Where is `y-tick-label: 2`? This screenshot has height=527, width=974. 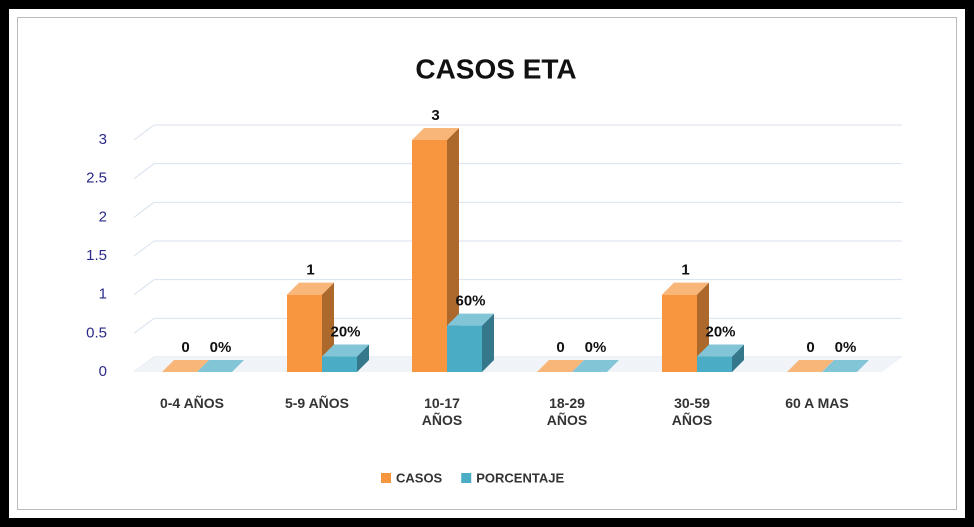 y-tick-label: 2 is located at coordinates (103, 216).